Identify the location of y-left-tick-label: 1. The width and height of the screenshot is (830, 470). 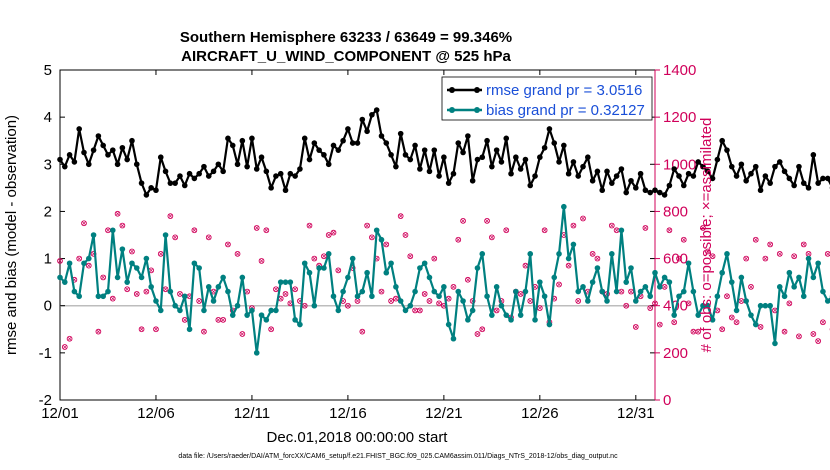
(48, 259).